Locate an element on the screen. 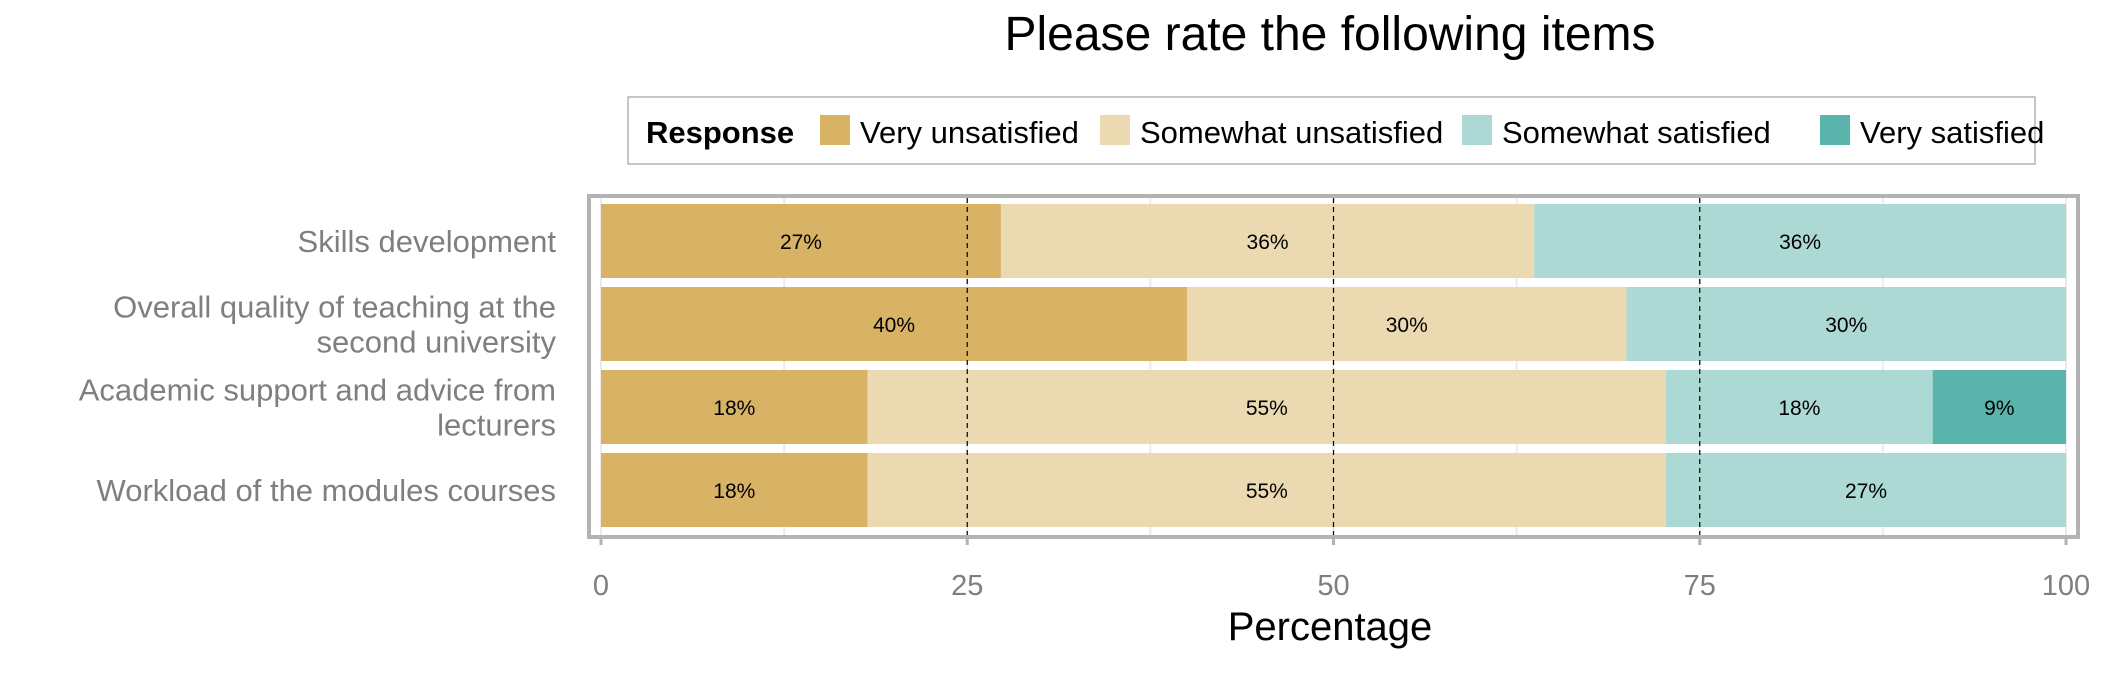 The height and width of the screenshot is (673, 2125). x-axis-ticks: 0 25 50 75 100 is located at coordinates (1341, 569).